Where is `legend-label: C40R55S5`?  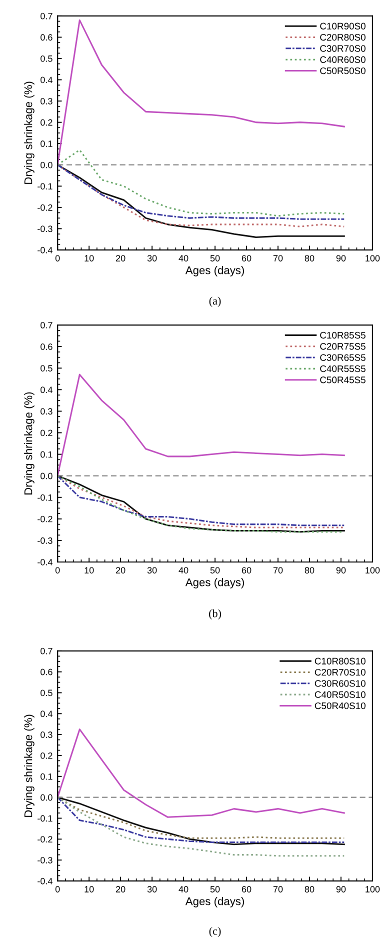 legend-label: C40R55S5 is located at coordinates (343, 368).